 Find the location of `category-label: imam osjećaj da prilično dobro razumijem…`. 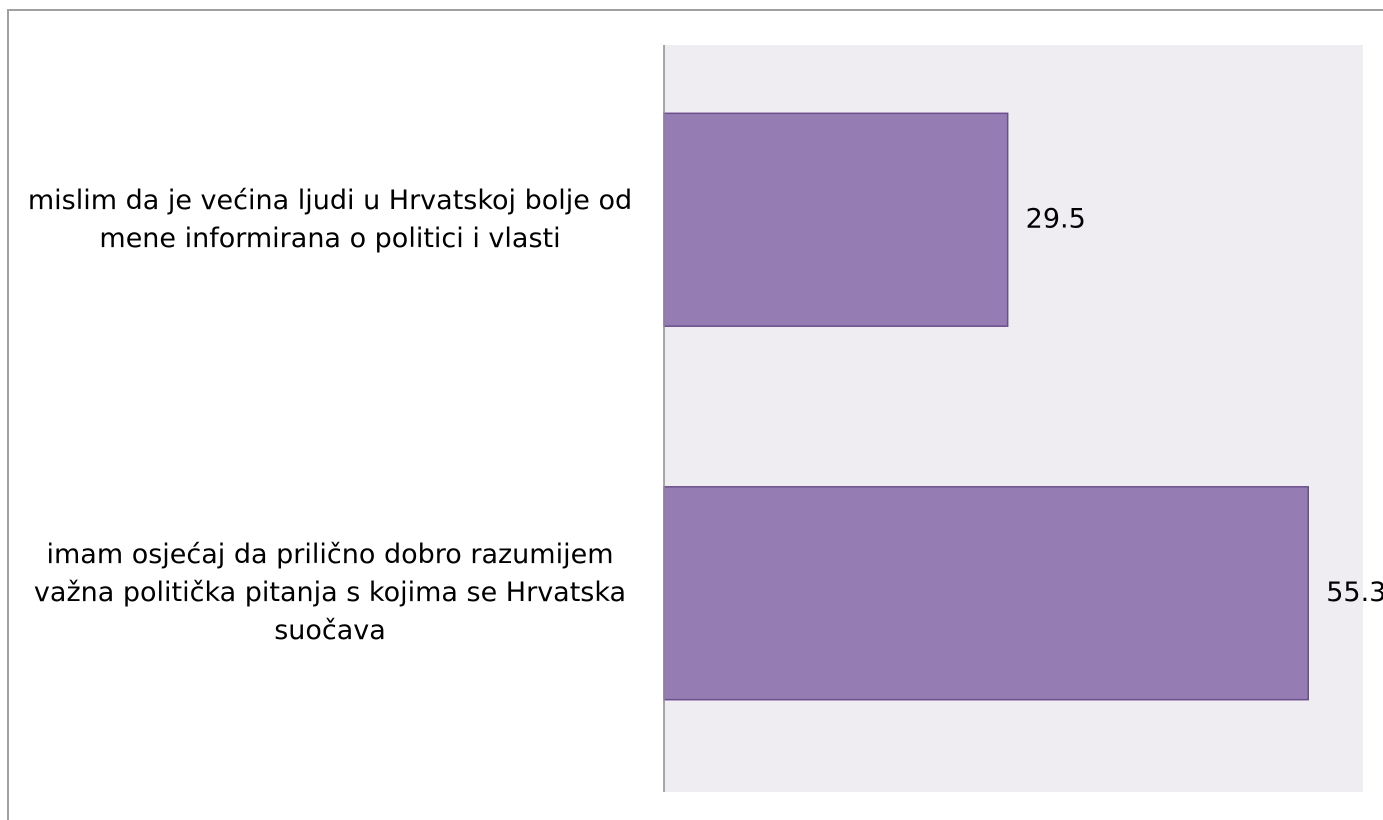

category-label: imam osjećaj da prilično dobro razumijem… is located at coordinates (330, 593).